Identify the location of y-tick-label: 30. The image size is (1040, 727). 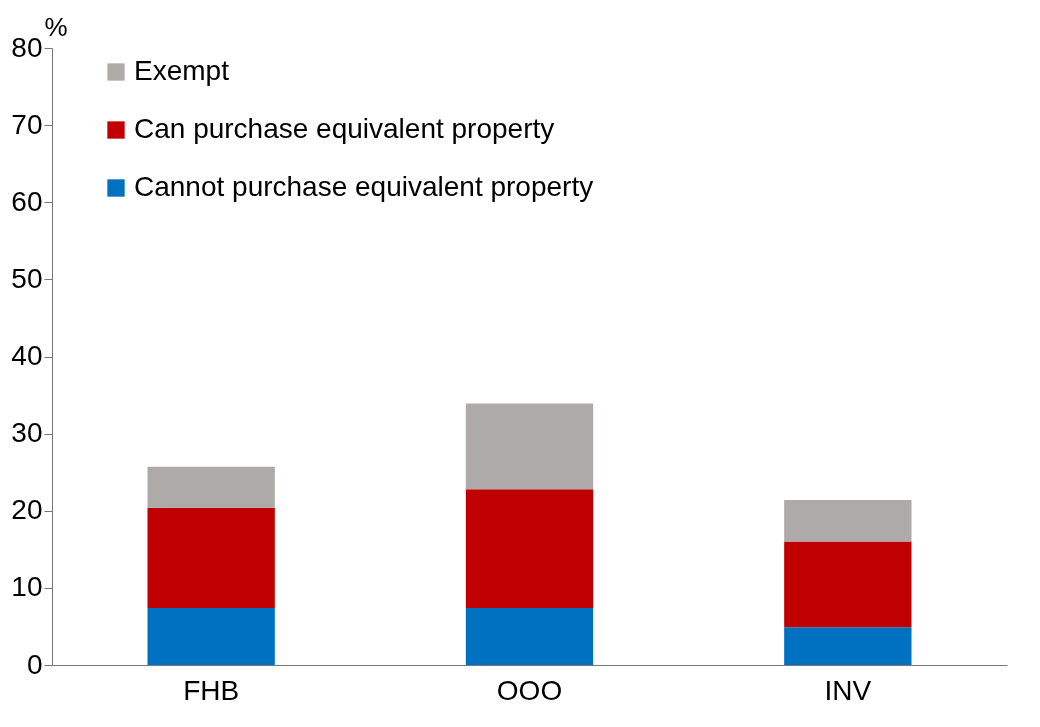
(27, 433).